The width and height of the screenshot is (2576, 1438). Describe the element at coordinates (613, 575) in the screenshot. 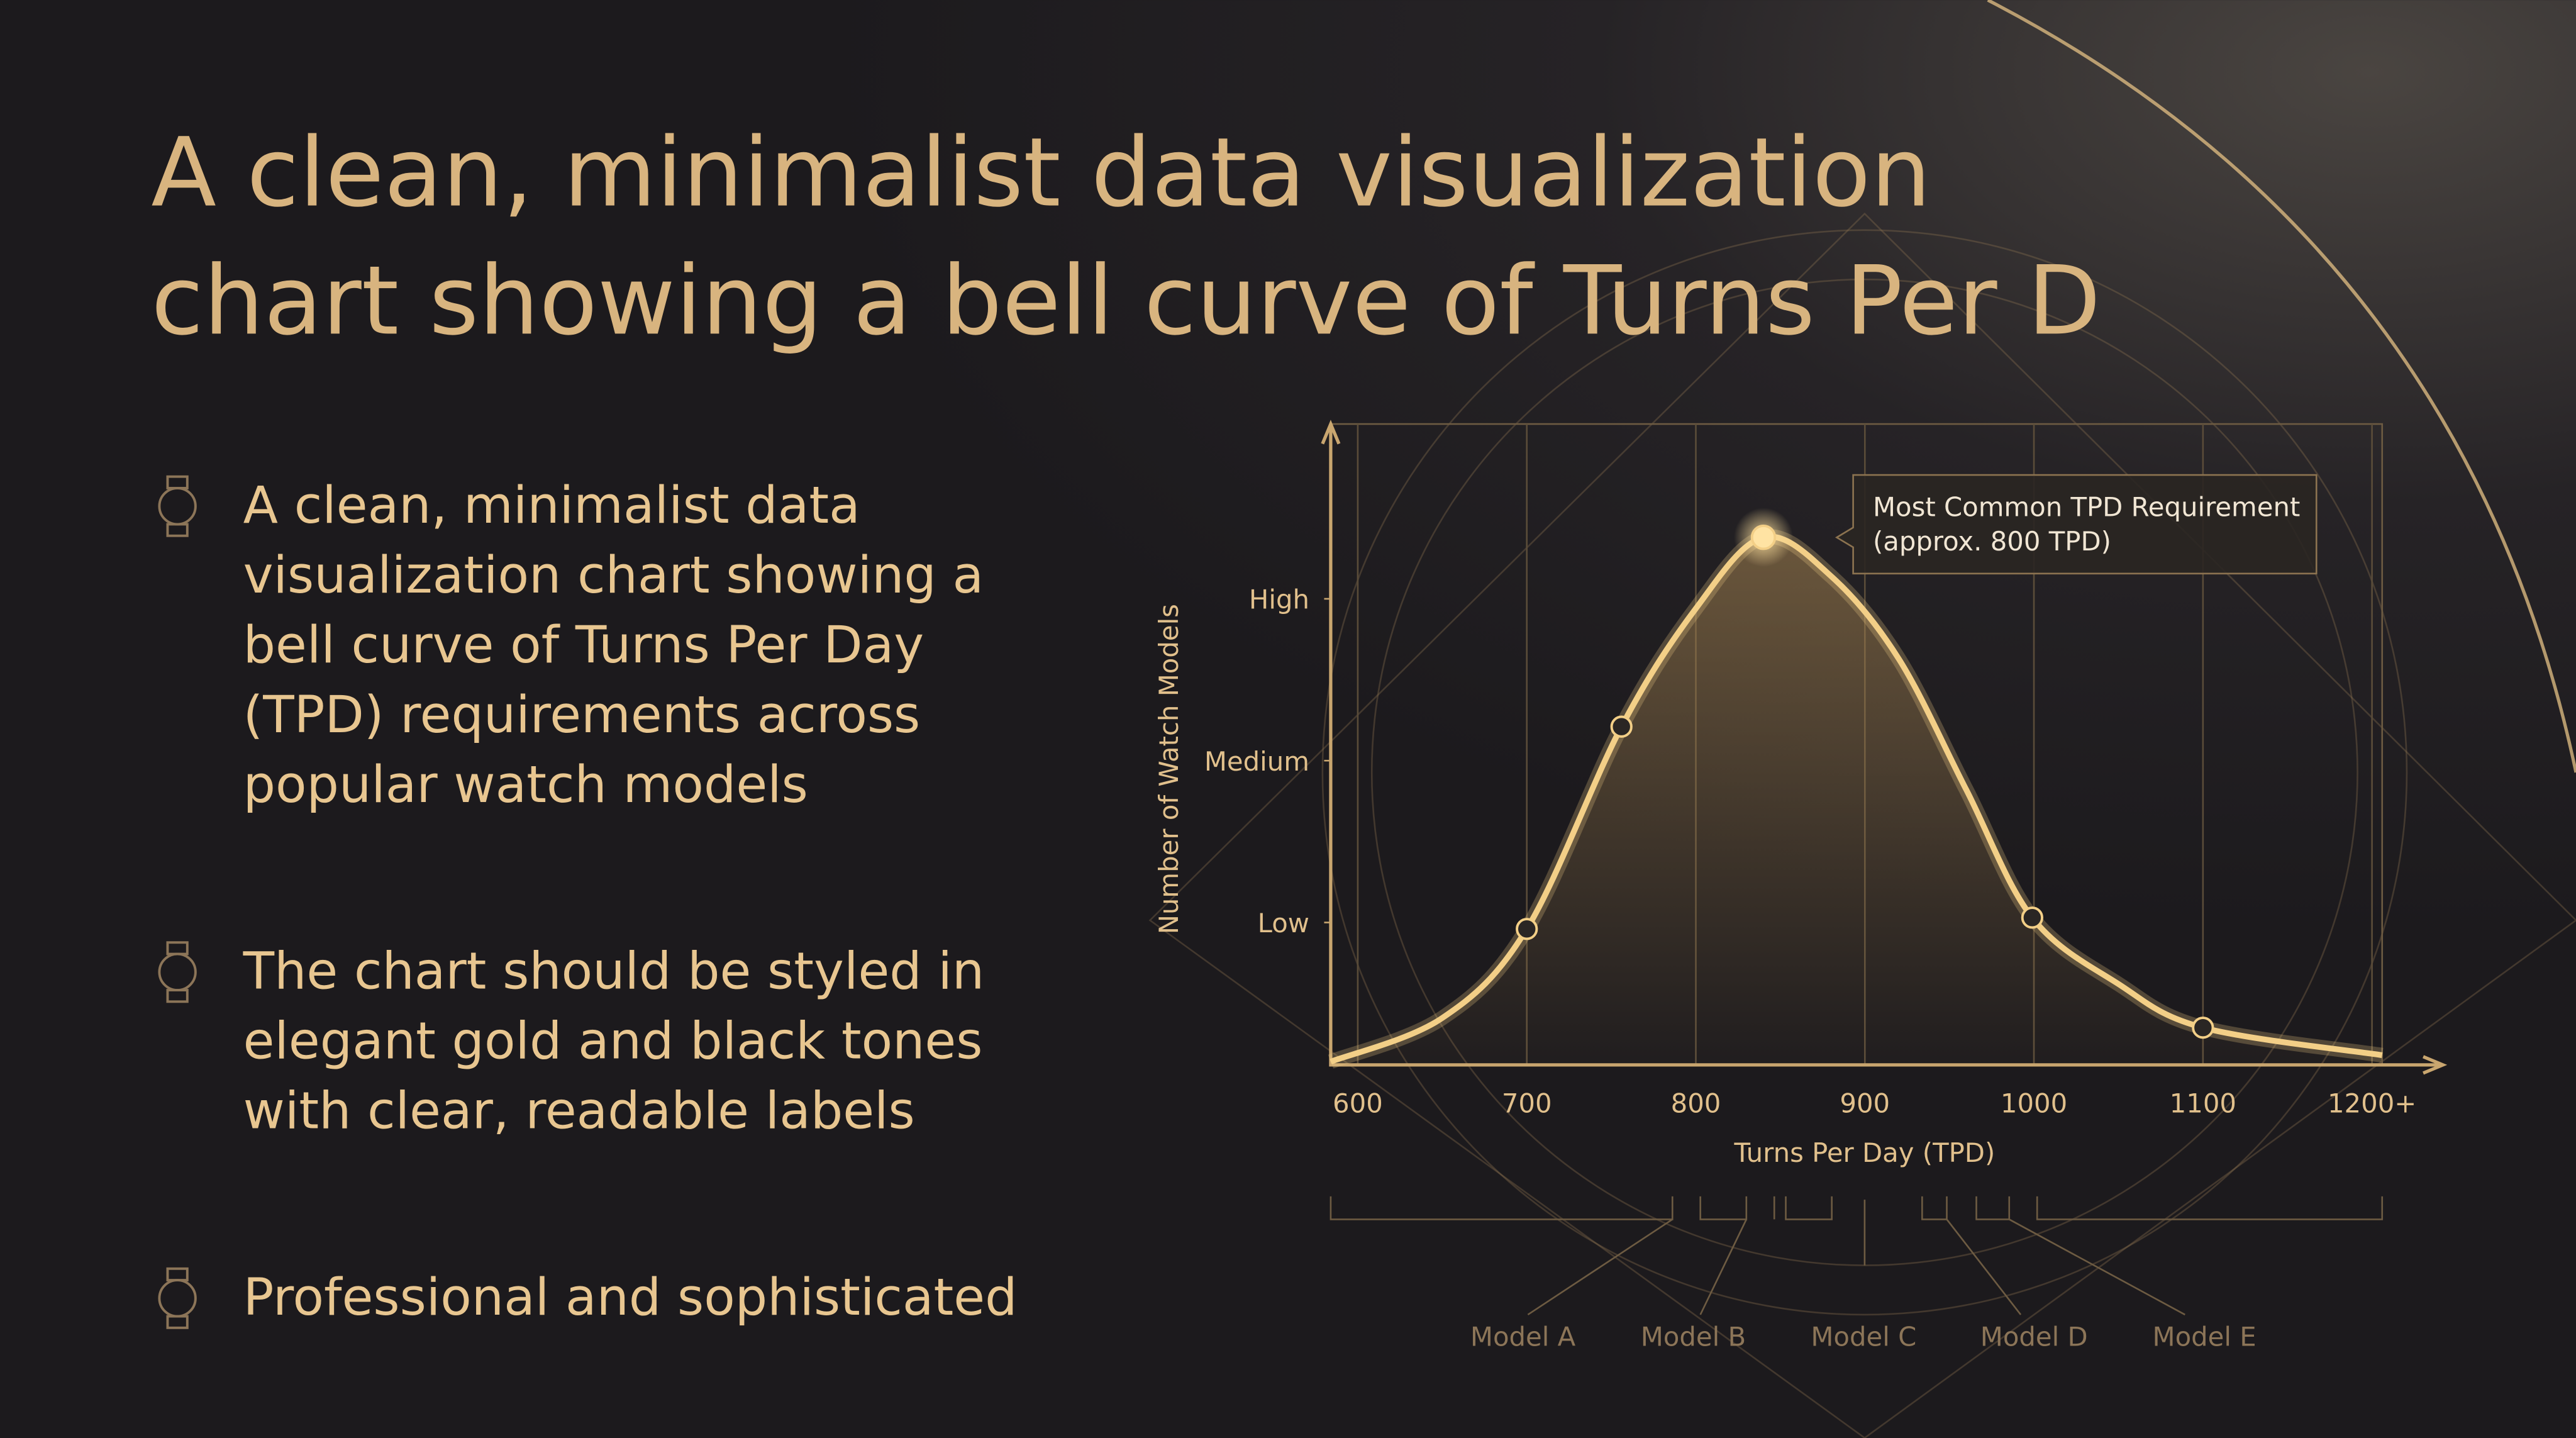

I see `bullet-text: visualization chart showing a` at that location.